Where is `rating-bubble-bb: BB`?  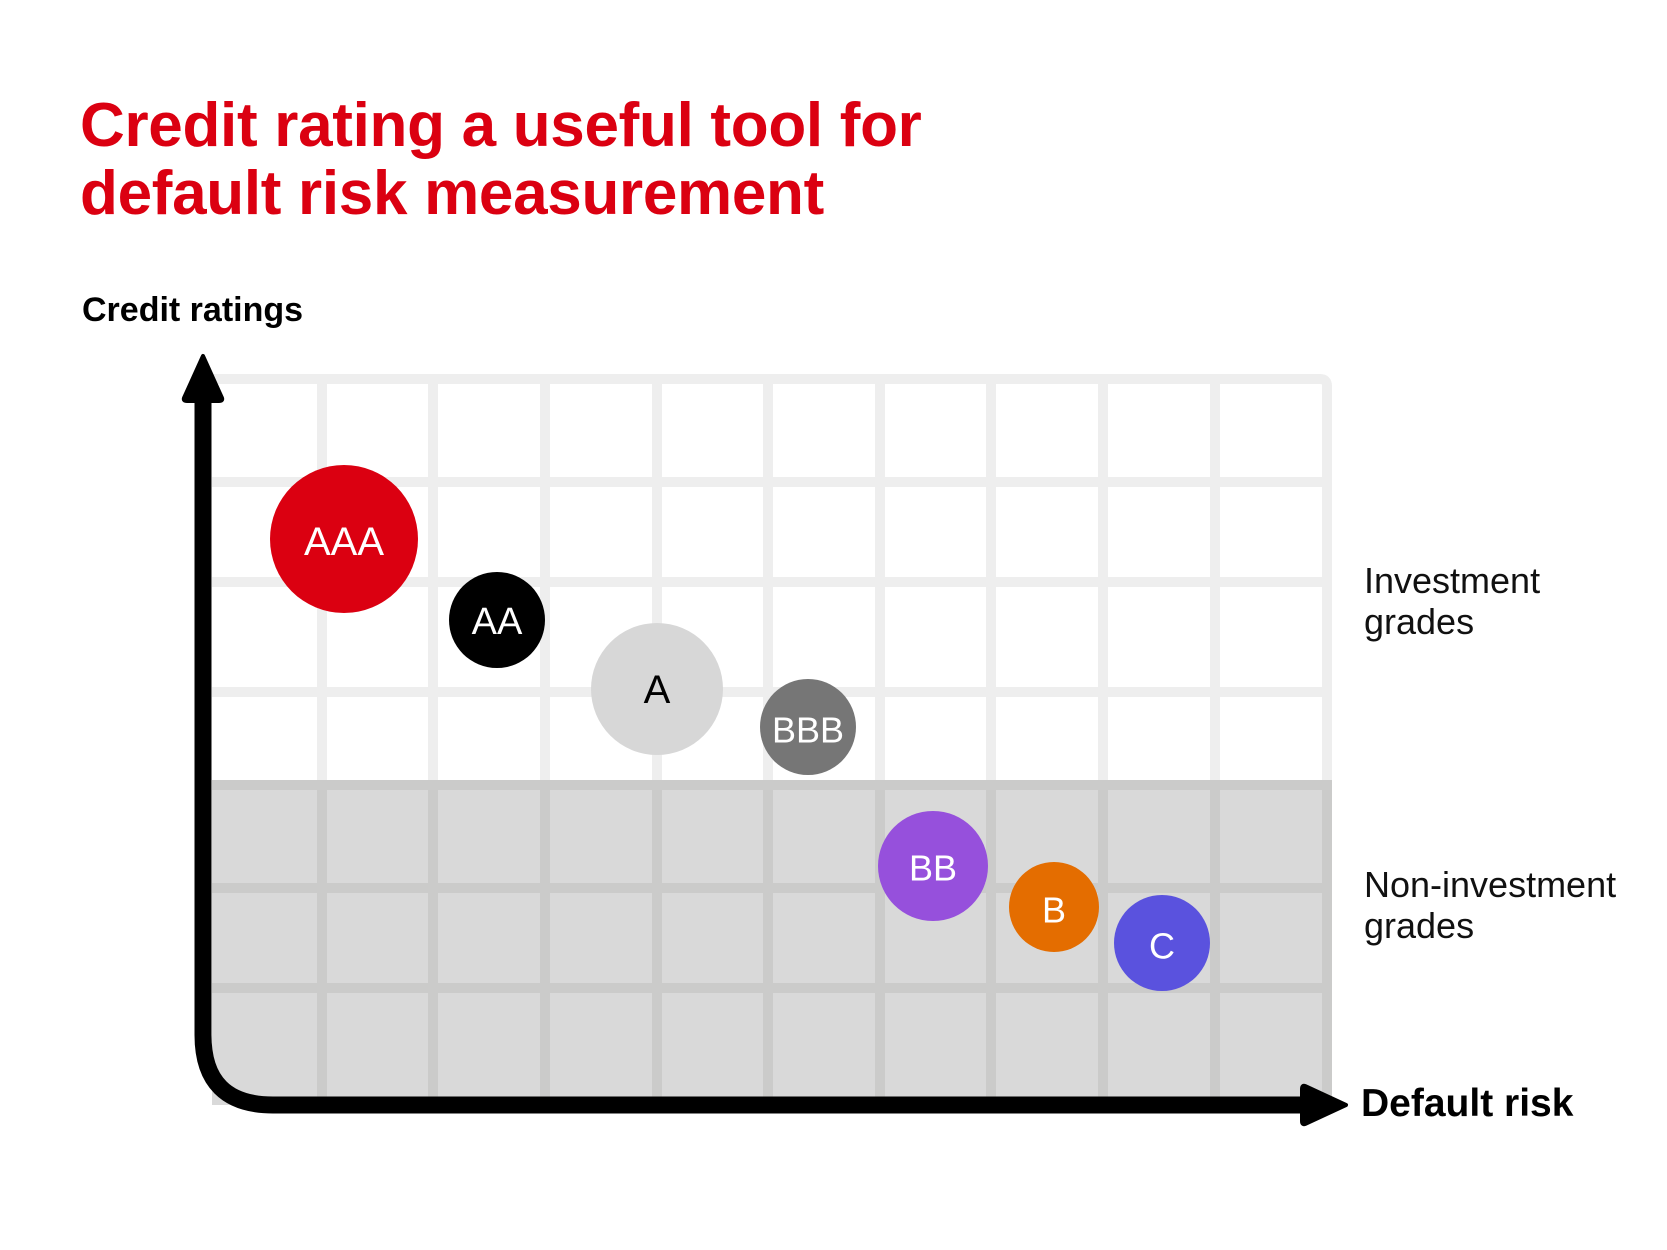
rating-bubble-bb: BB is located at coordinates (933, 866).